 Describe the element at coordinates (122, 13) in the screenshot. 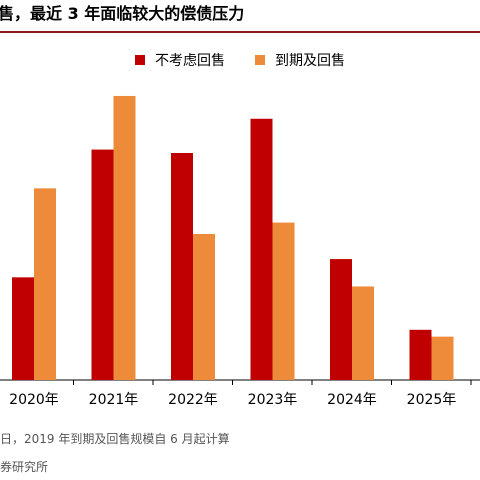

I see `chart-title: 售，最近 3 年面临较大的偿债压力` at that location.